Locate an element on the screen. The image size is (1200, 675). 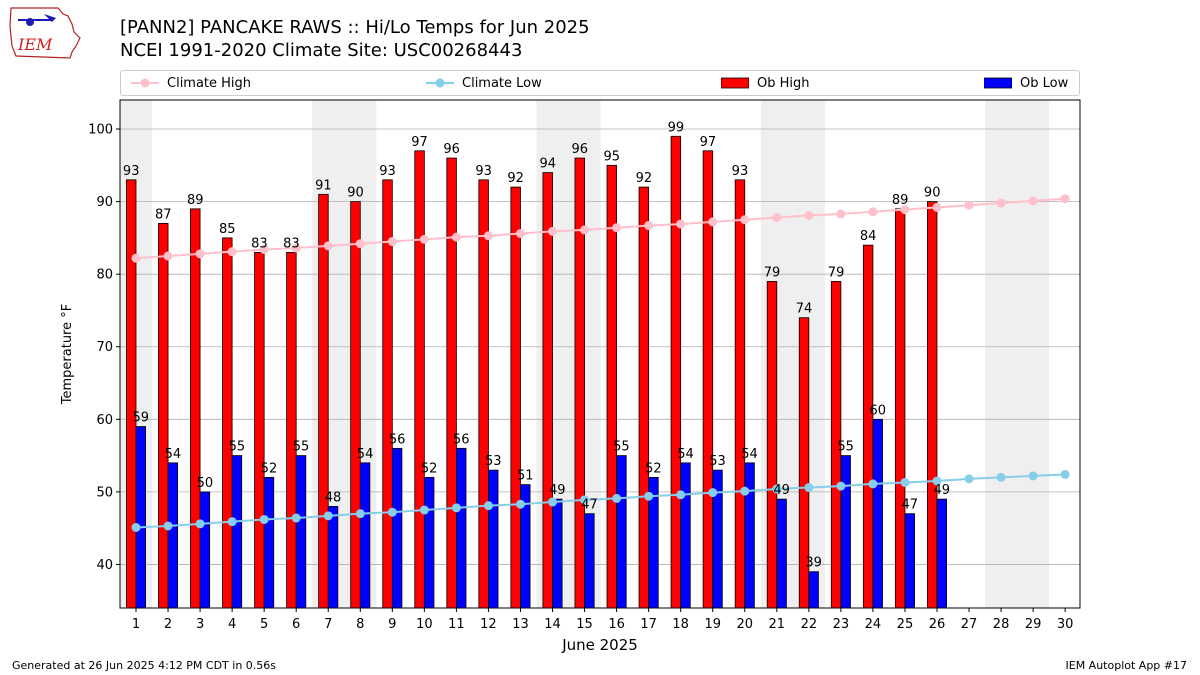
ob-low-label-7: 48 is located at coordinates (333, 497).